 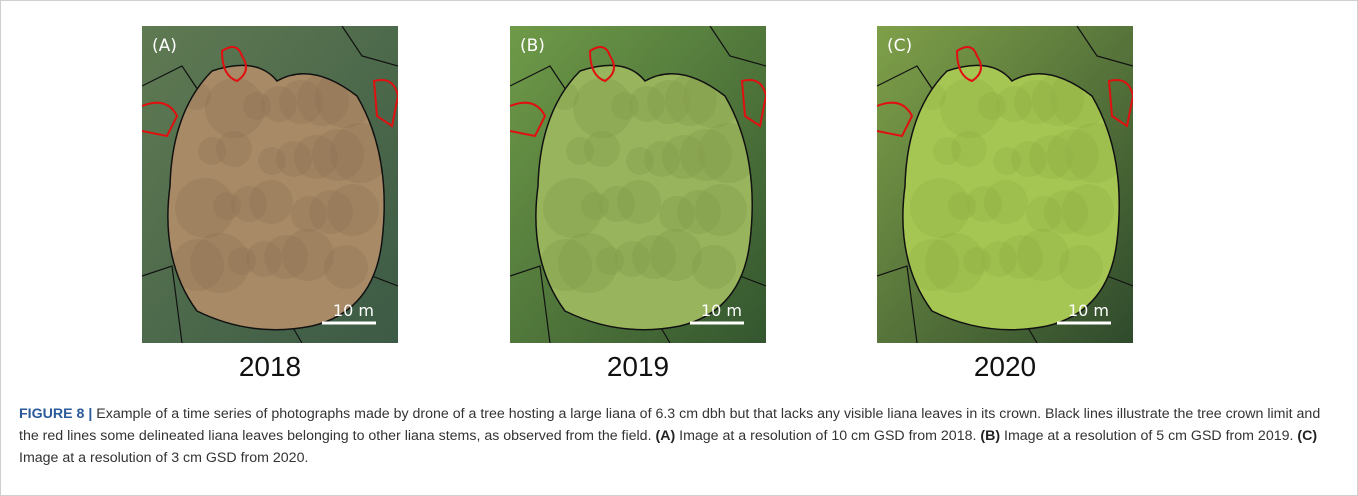 What do you see at coordinates (1005, 366) in the screenshot?
I see `year-label: 2020` at bounding box center [1005, 366].